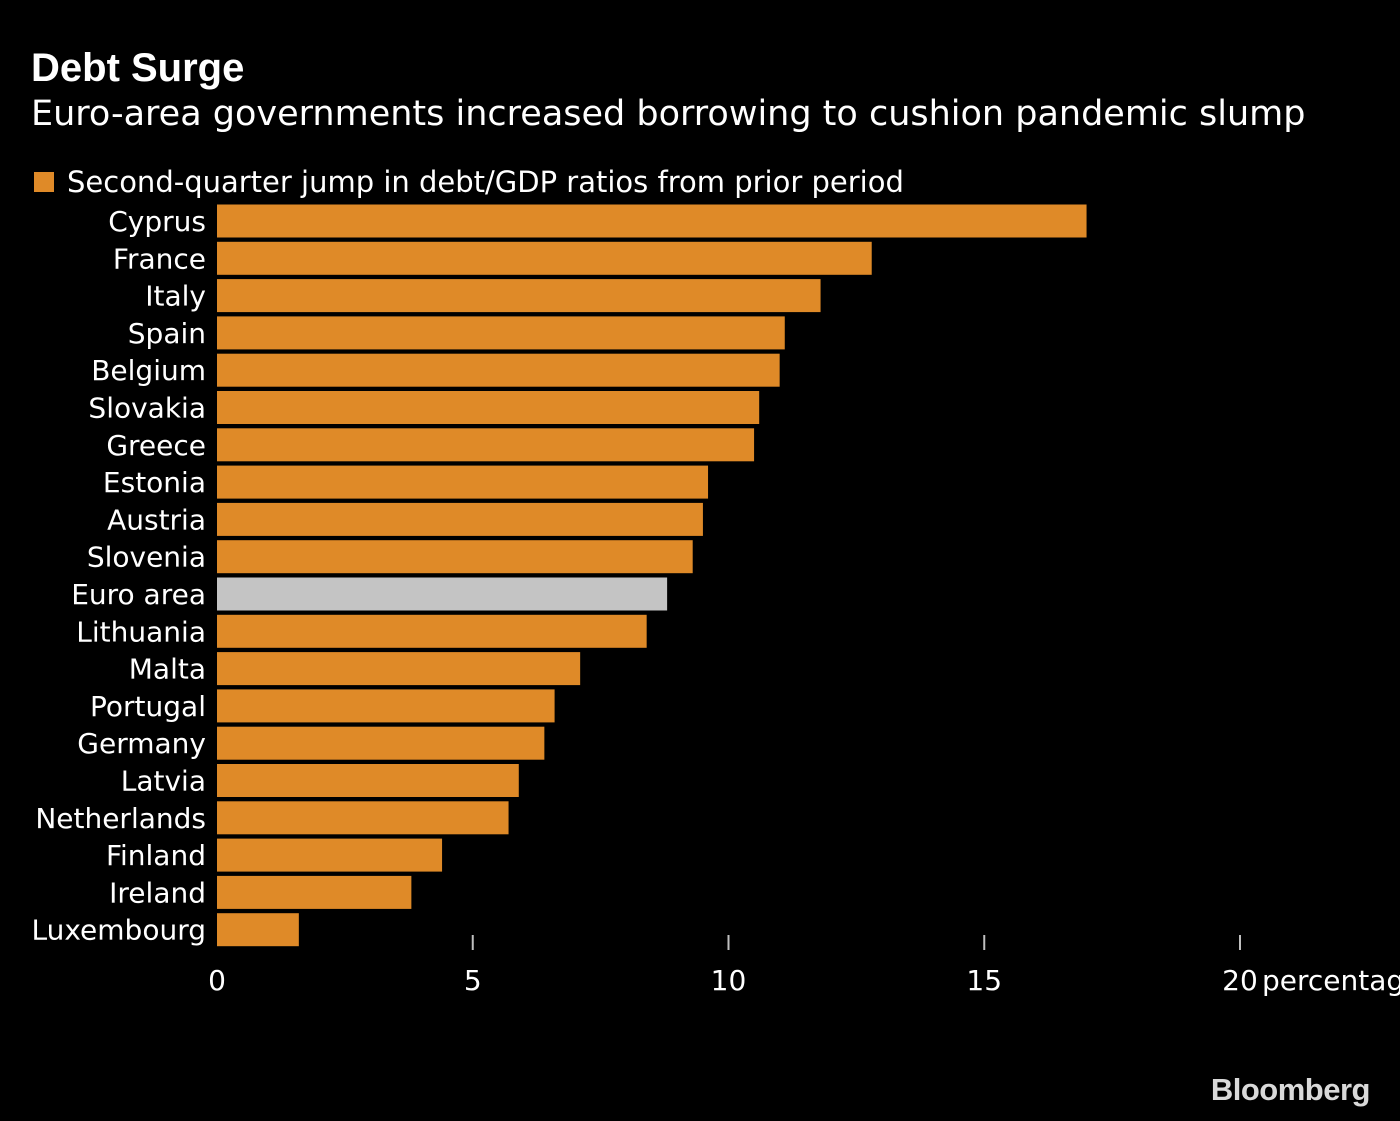 This screenshot has height=1121, width=1400. What do you see at coordinates (258, 930) in the screenshot?
I see `bar-luxembourg` at bounding box center [258, 930].